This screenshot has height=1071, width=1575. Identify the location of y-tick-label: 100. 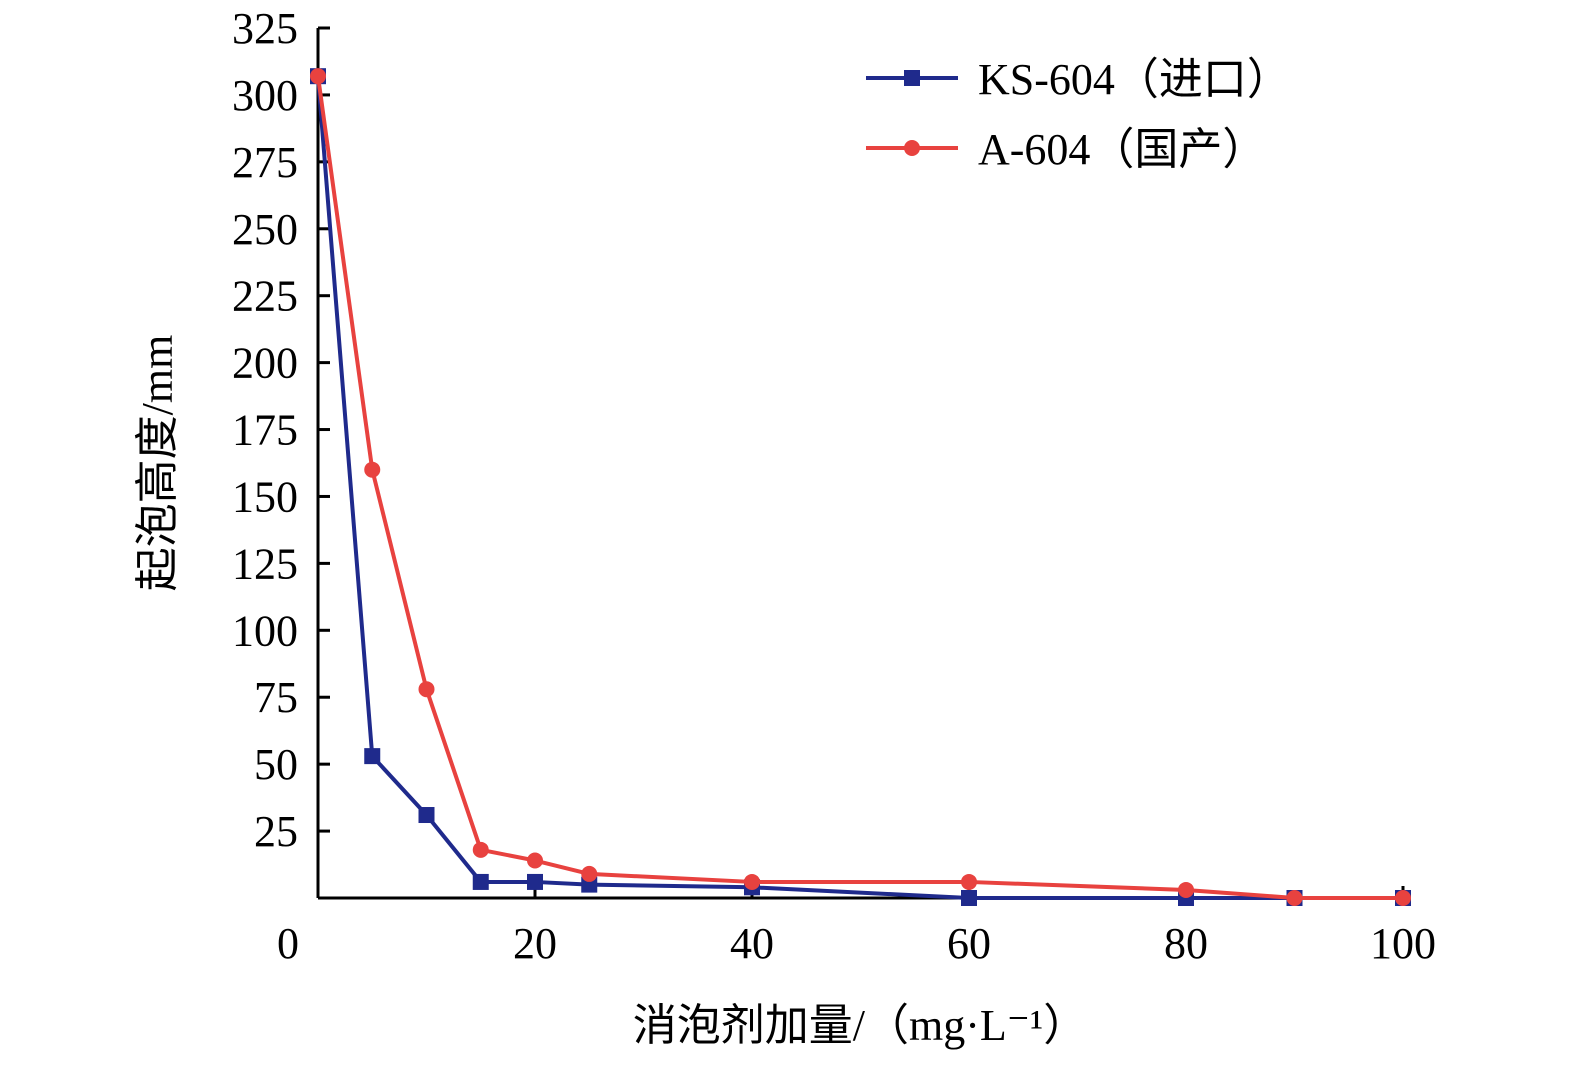
(265, 630).